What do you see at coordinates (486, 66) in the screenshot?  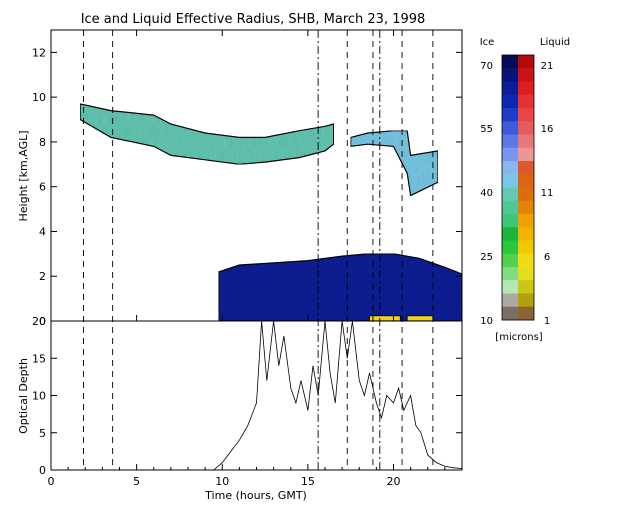 I see `colorbar-ice-tick-70: 70` at bounding box center [486, 66].